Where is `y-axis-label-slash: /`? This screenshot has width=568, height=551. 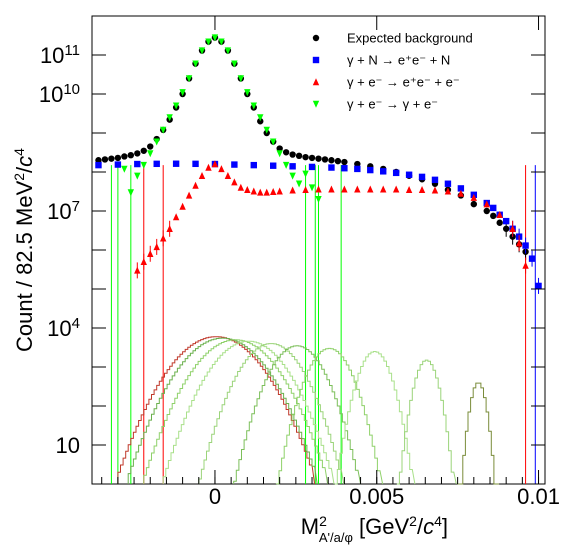 y-axis-label-slash: / is located at coordinates (24, 169).